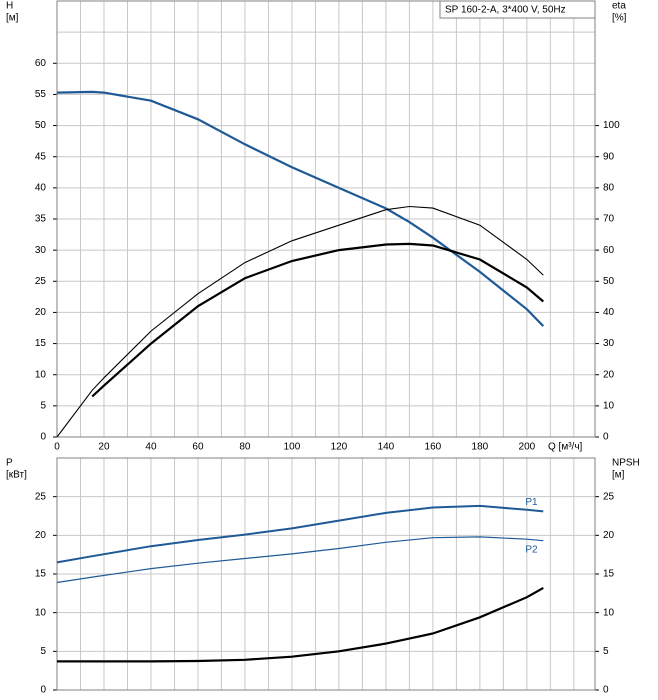 The image size is (658, 700). Describe the element at coordinates (609, 496) in the screenshot. I see `y2-tick-label: 25` at that location.